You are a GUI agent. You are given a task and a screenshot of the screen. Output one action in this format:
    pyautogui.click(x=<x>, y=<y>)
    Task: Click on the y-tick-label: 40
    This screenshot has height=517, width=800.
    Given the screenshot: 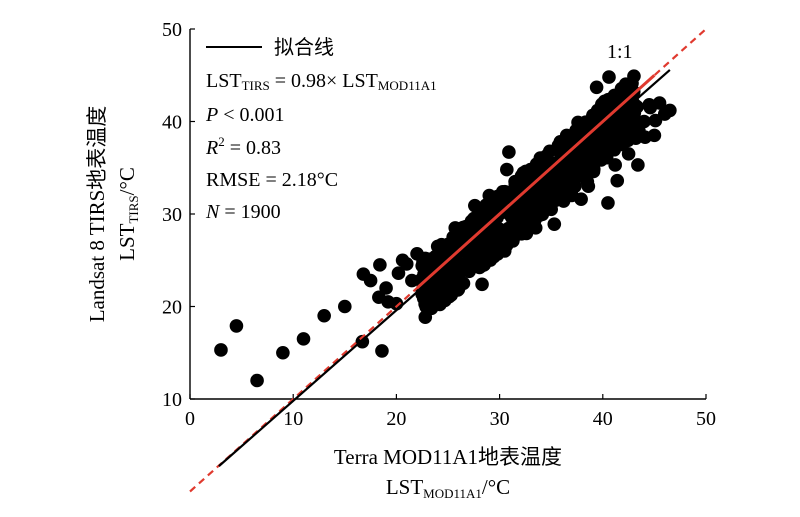 What is the action you would take?
    pyautogui.click(x=172, y=123)
    